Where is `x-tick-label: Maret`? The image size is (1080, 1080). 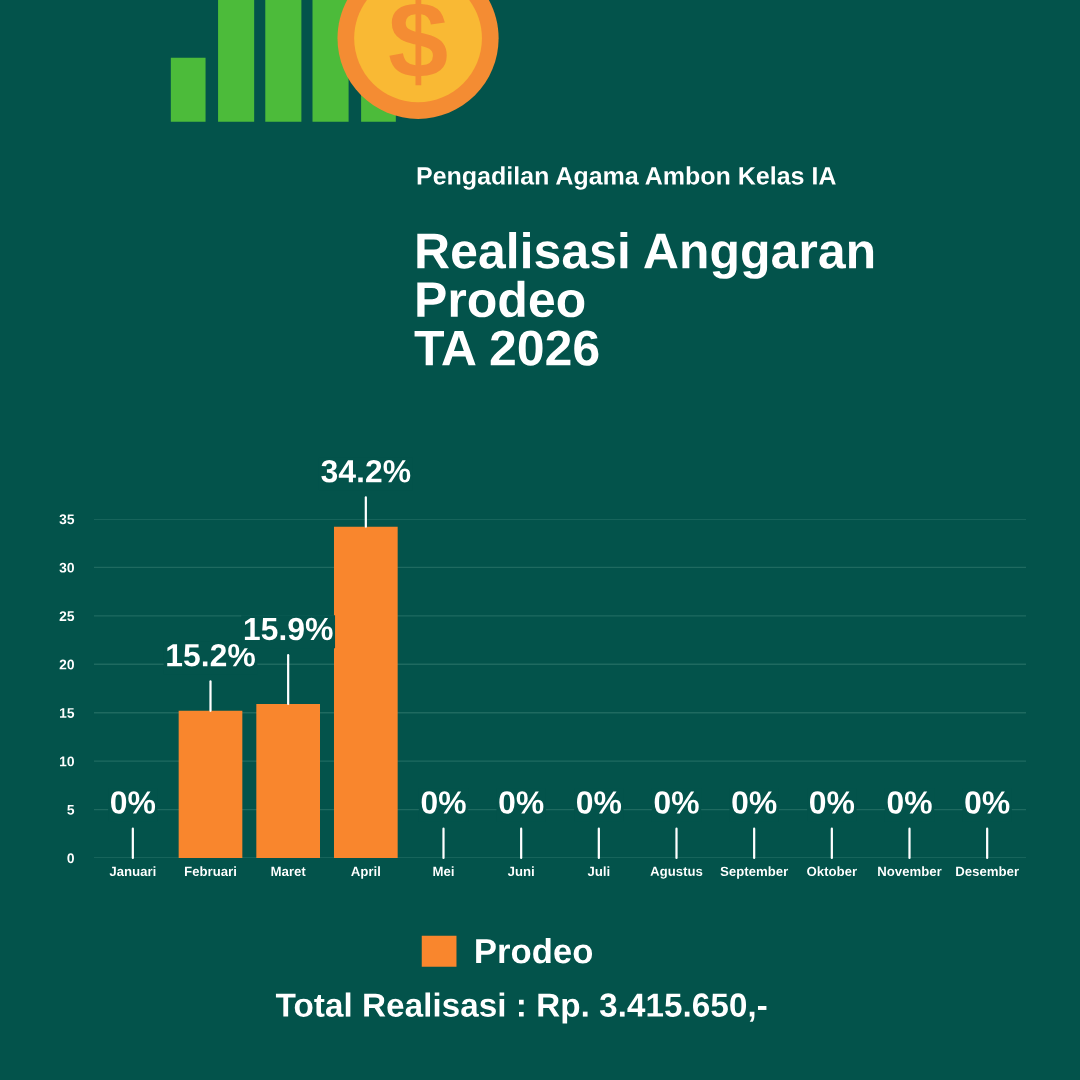
x-tick-label: Maret is located at coordinates (288, 871).